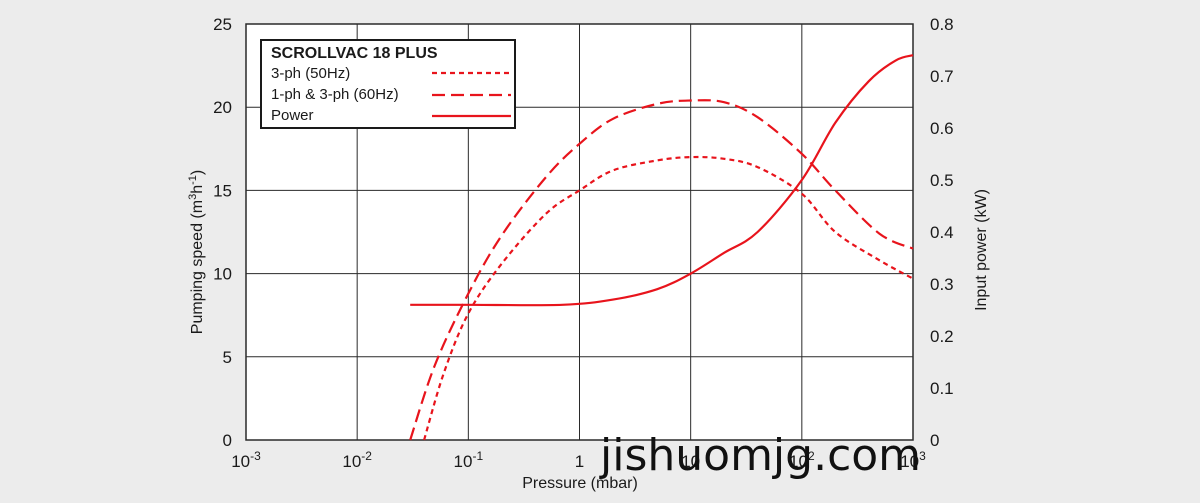 The image size is (1200, 503). What do you see at coordinates (227, 440) in the screenshot?
I see `y-left-tick-label: 0` at bounding box center [227, 440].